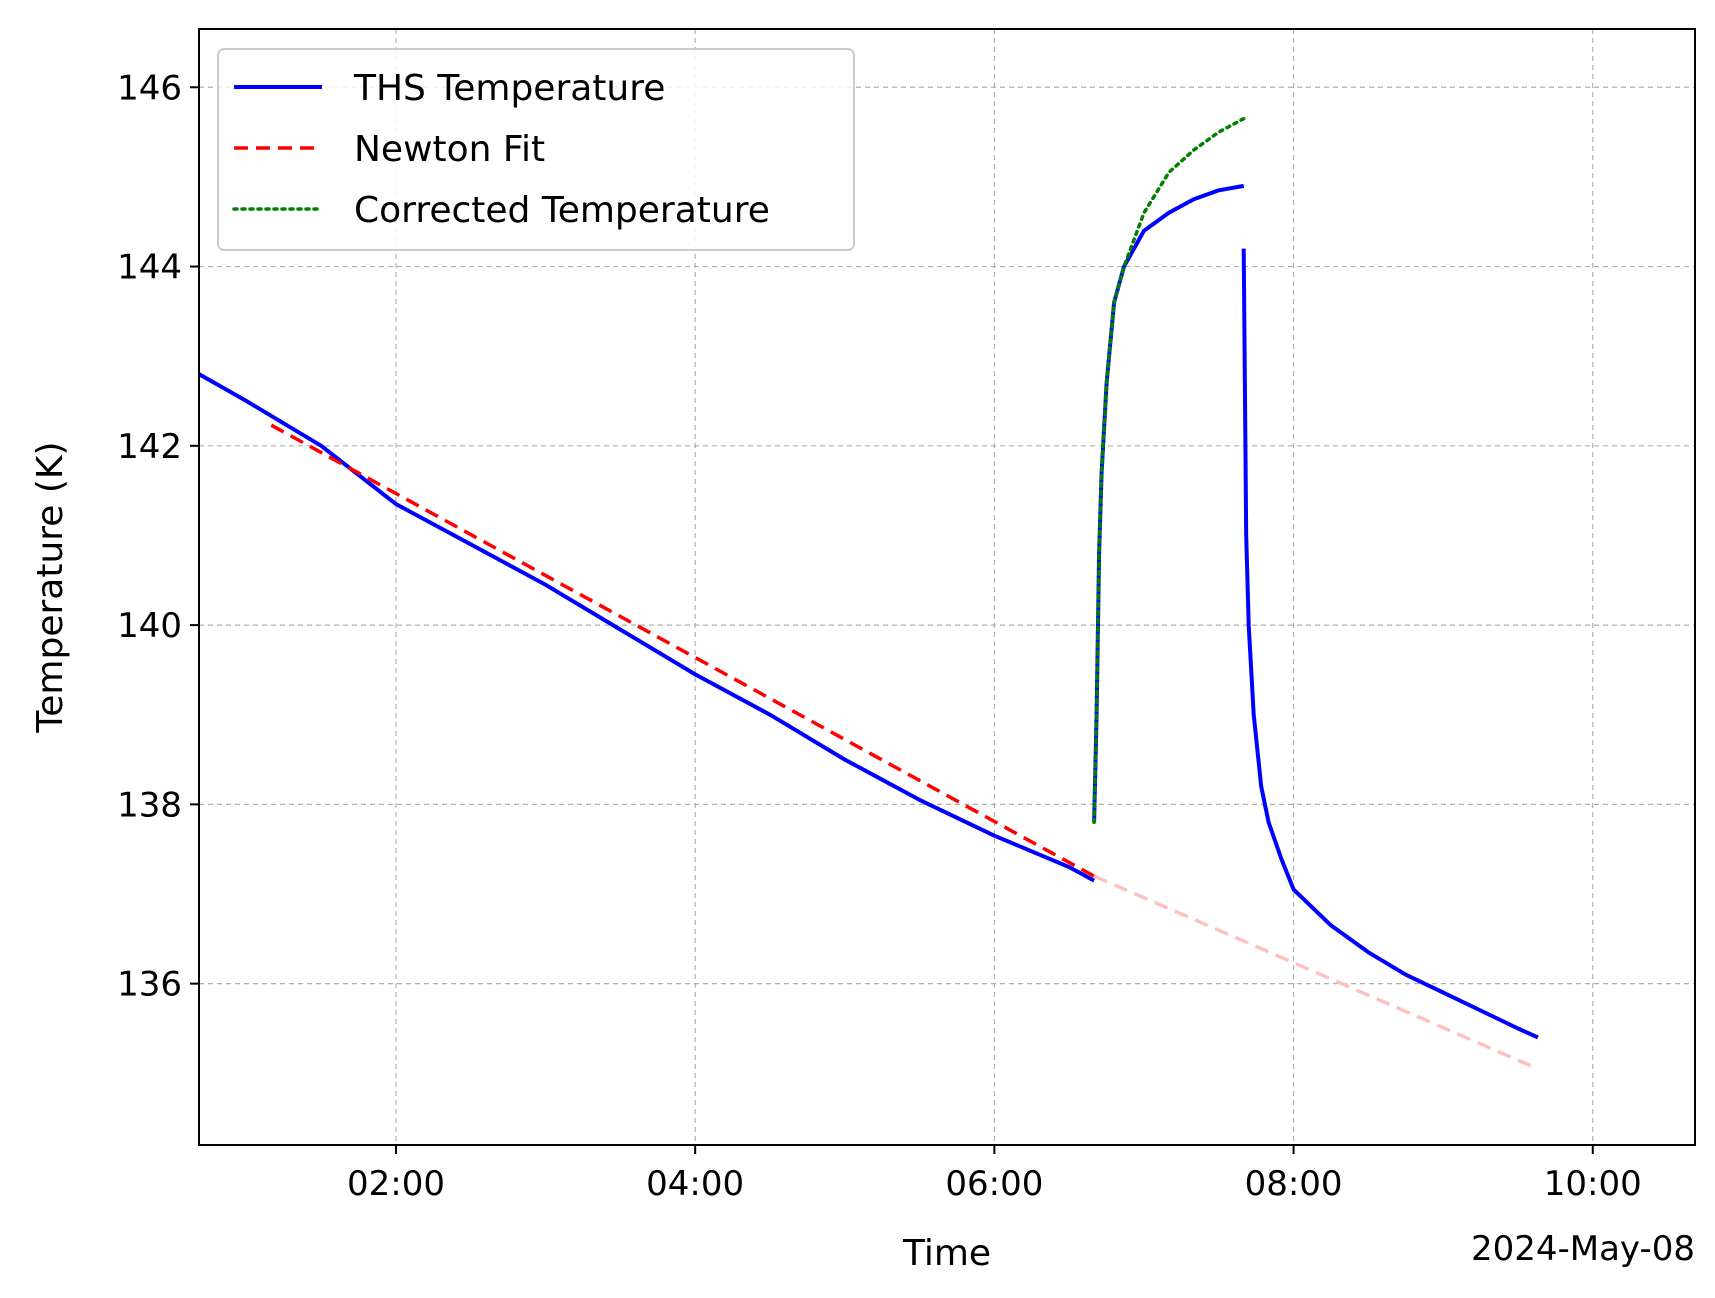  What do you see at coordinates (1593, 1184) in the screenshot?
I see `x-tick-label: 10:00` at bounding box center [1593, 1184].